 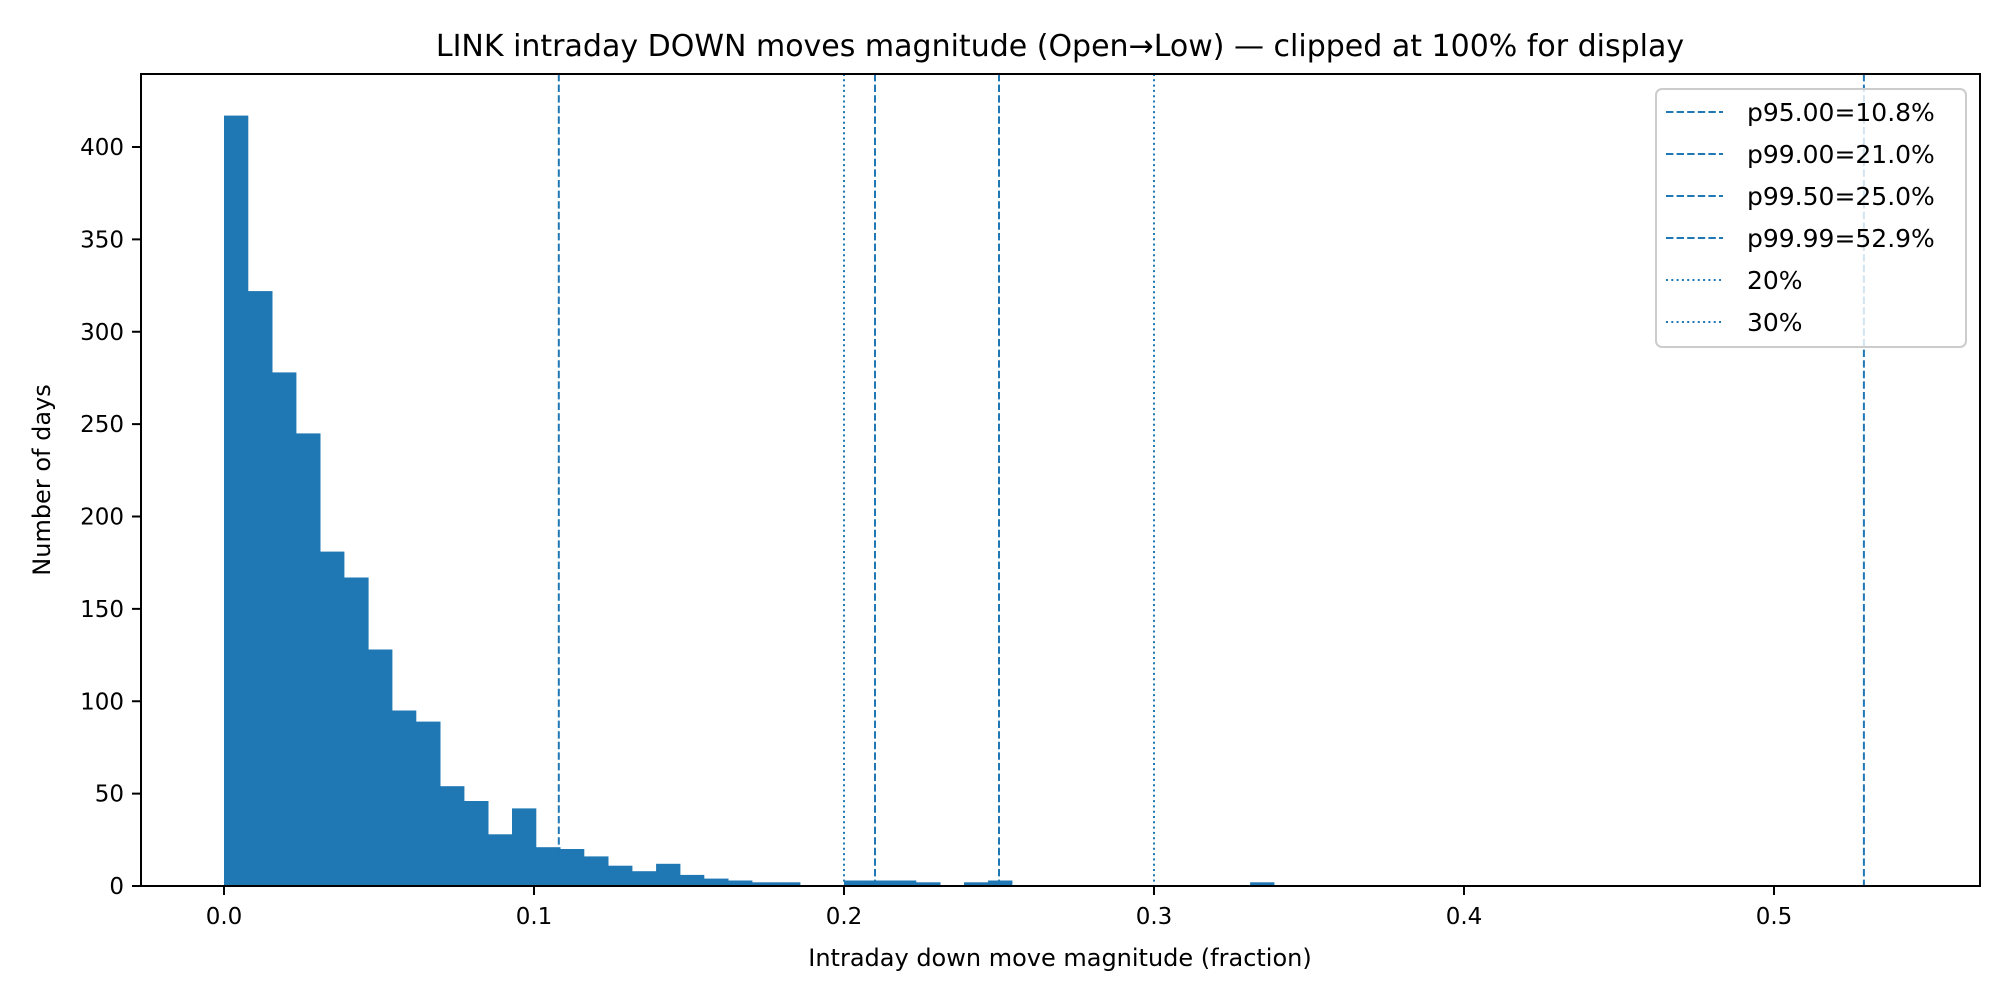 I want to click on legend-label: p99.99=52.9%, so click(x=1841, y=238).